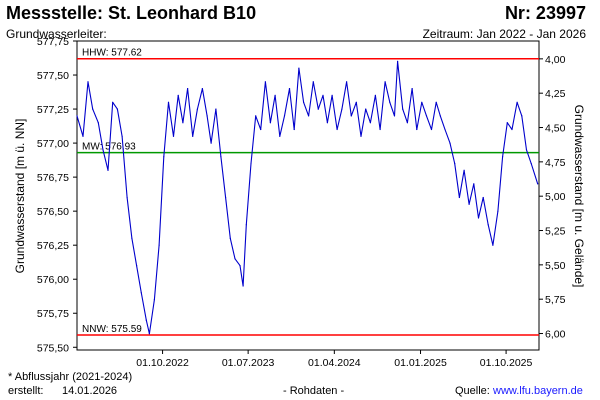  What do you see at coordinates (313, 391) in the screenshot?
I see `data-mode: - Rohdaten -` at bounding box center [313, 391].